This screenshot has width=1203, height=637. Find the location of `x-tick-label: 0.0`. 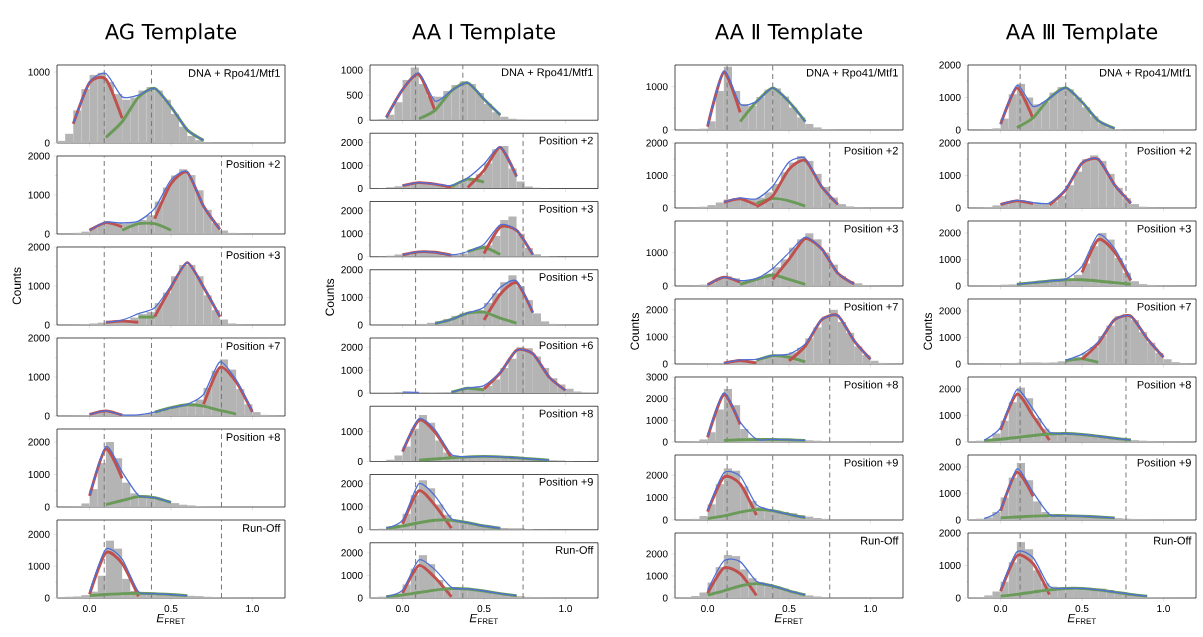

x-tick-label: 0.0 is located at coordinates (403, 609).